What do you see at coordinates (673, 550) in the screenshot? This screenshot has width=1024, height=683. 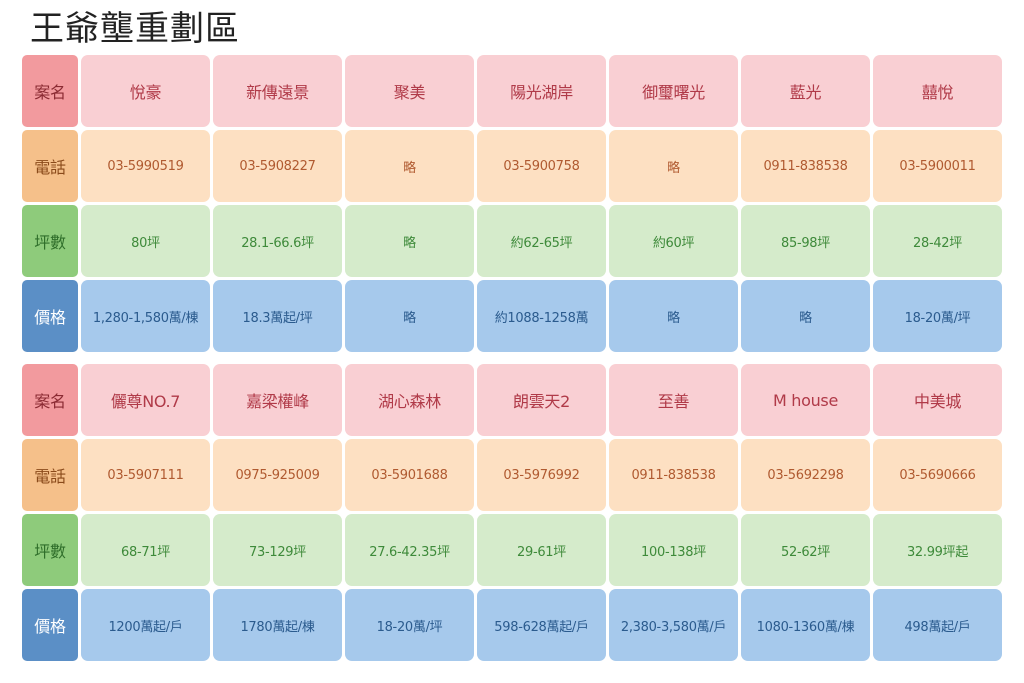 I see `size-cell: 100-138坪` at bounding box center [673, 550].